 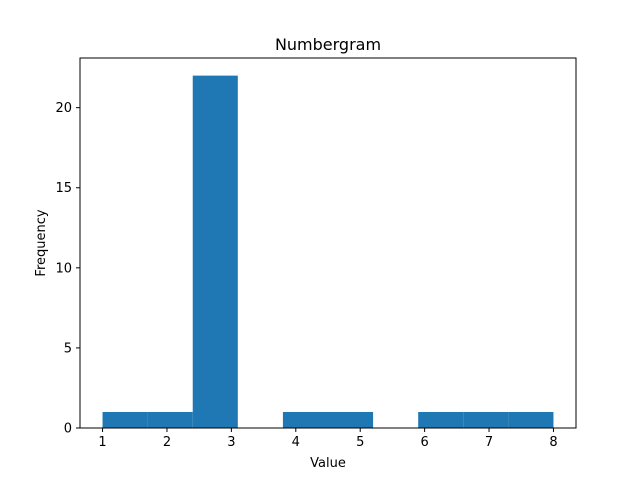 What do you see at coordinates (328, 44) in the screenshot?
I see `chart-title: Numbergram` at bounding box center [328, 44].